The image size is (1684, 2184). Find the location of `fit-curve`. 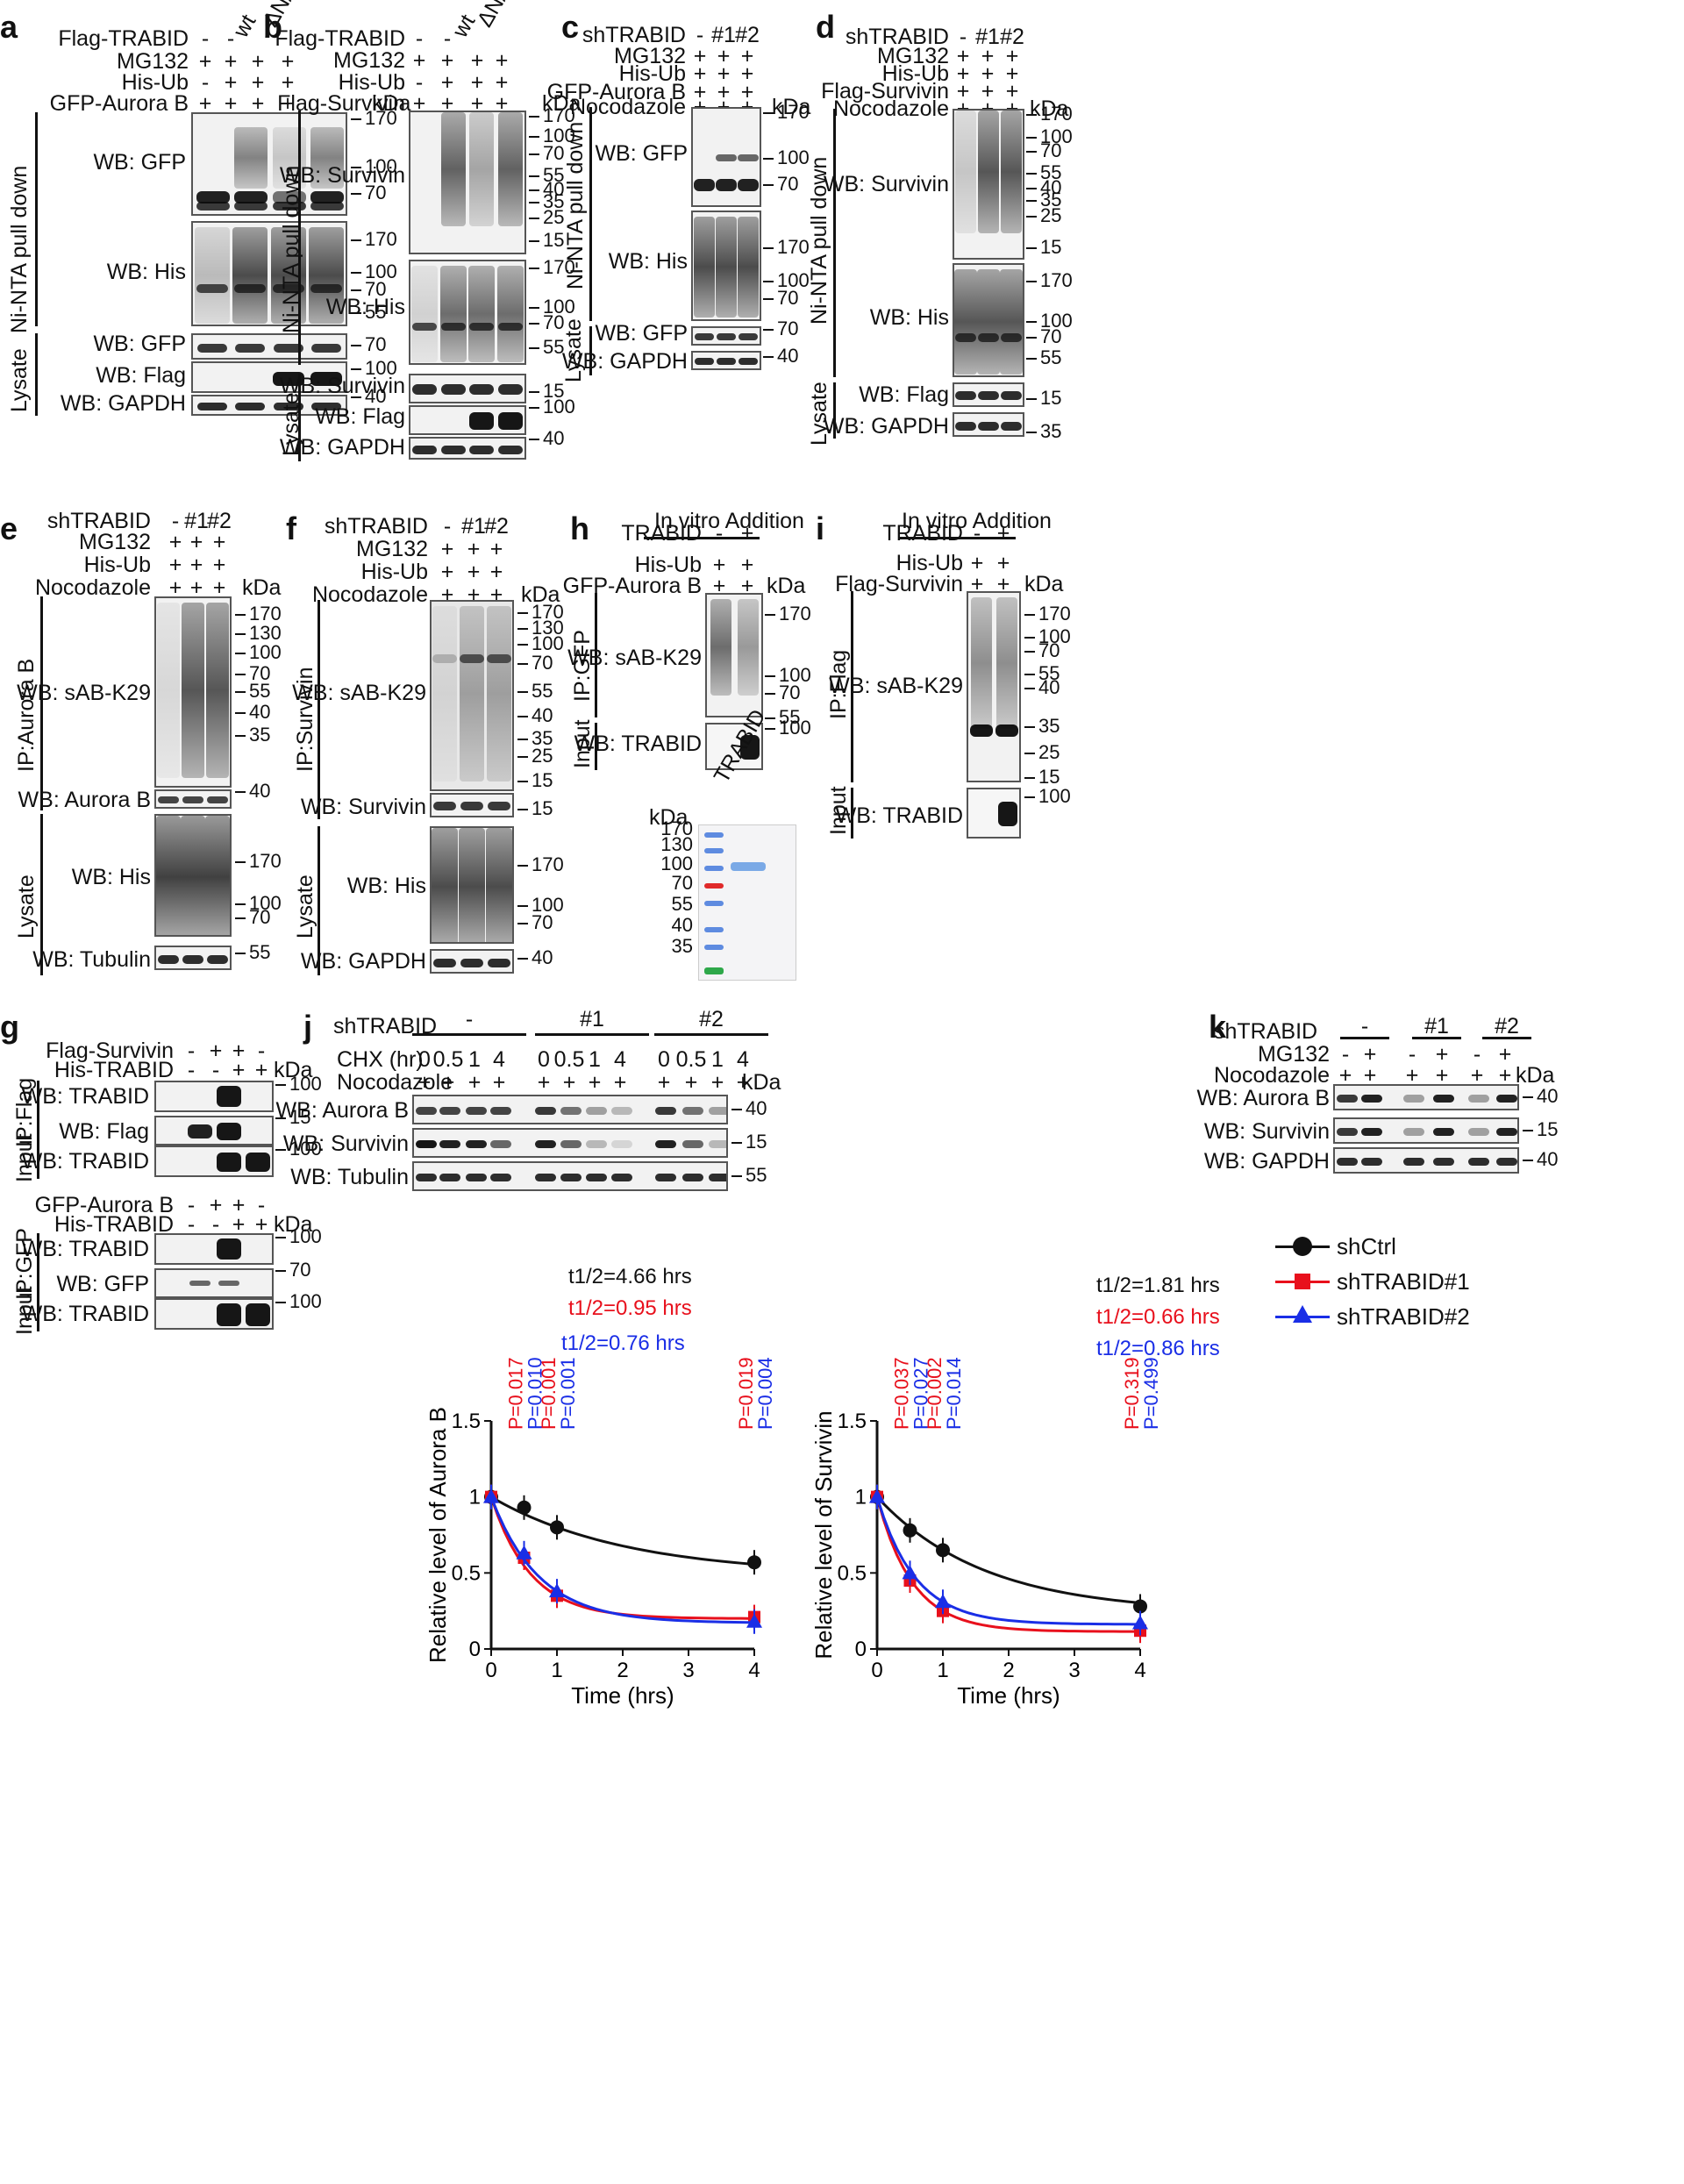

fit-curve is located at coordinates (1008, 1564).